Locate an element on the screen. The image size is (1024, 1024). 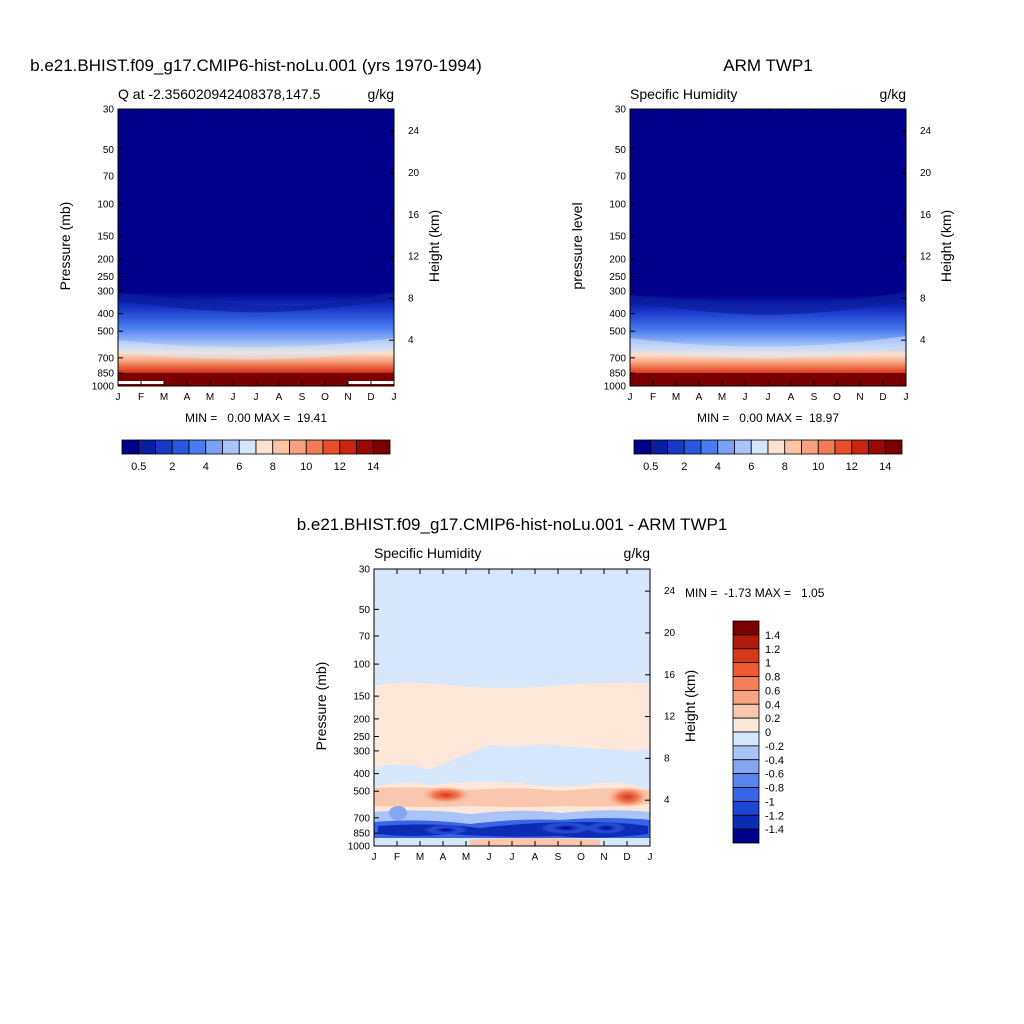
min-max-stats: MIN = -1.73 MAX = 1.05 is located at coordinates (755, 593).